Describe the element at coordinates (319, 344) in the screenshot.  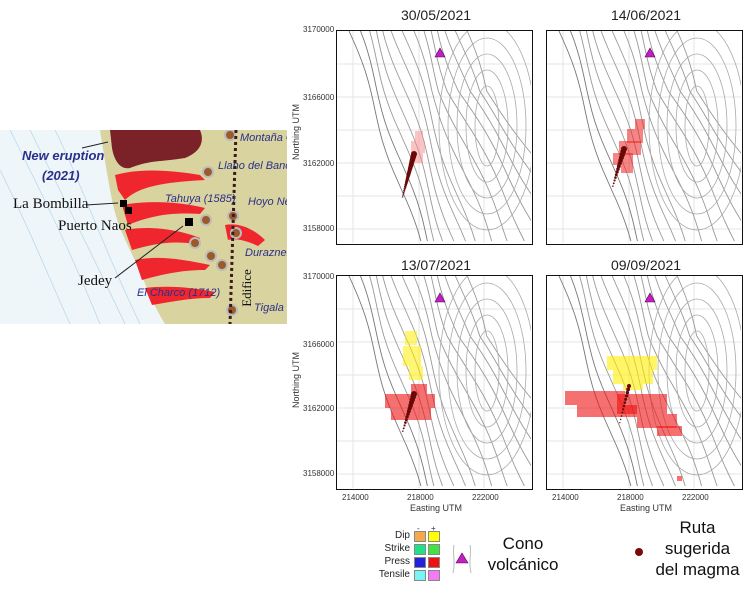
I see `ytick: 3166000` at that location.